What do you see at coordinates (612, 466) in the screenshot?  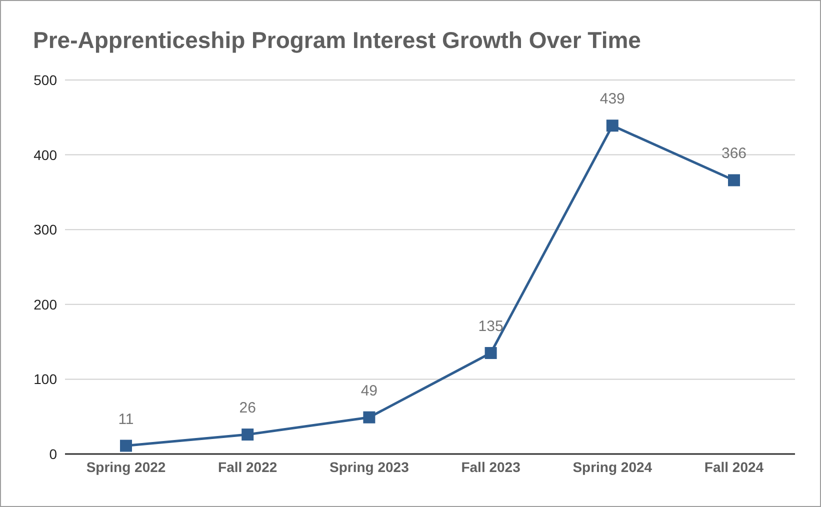 I see `x-tick-label: Spring 2024` at bounding box center [612, 466].